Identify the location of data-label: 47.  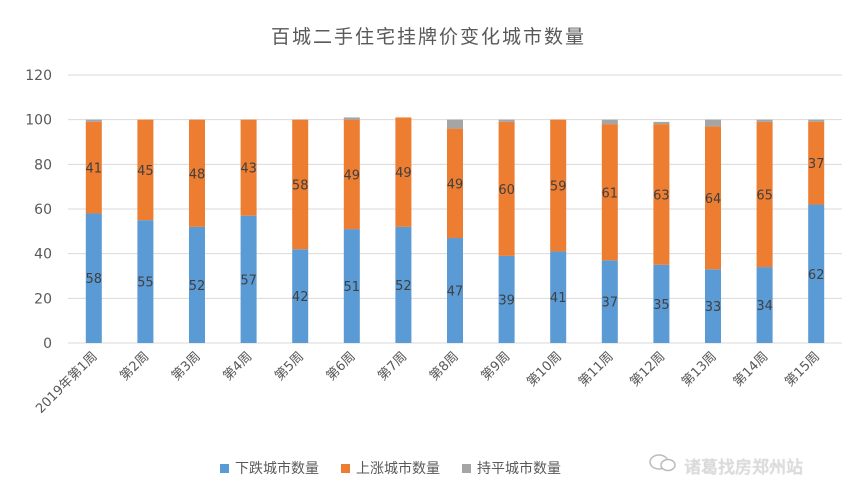
(455, 292).